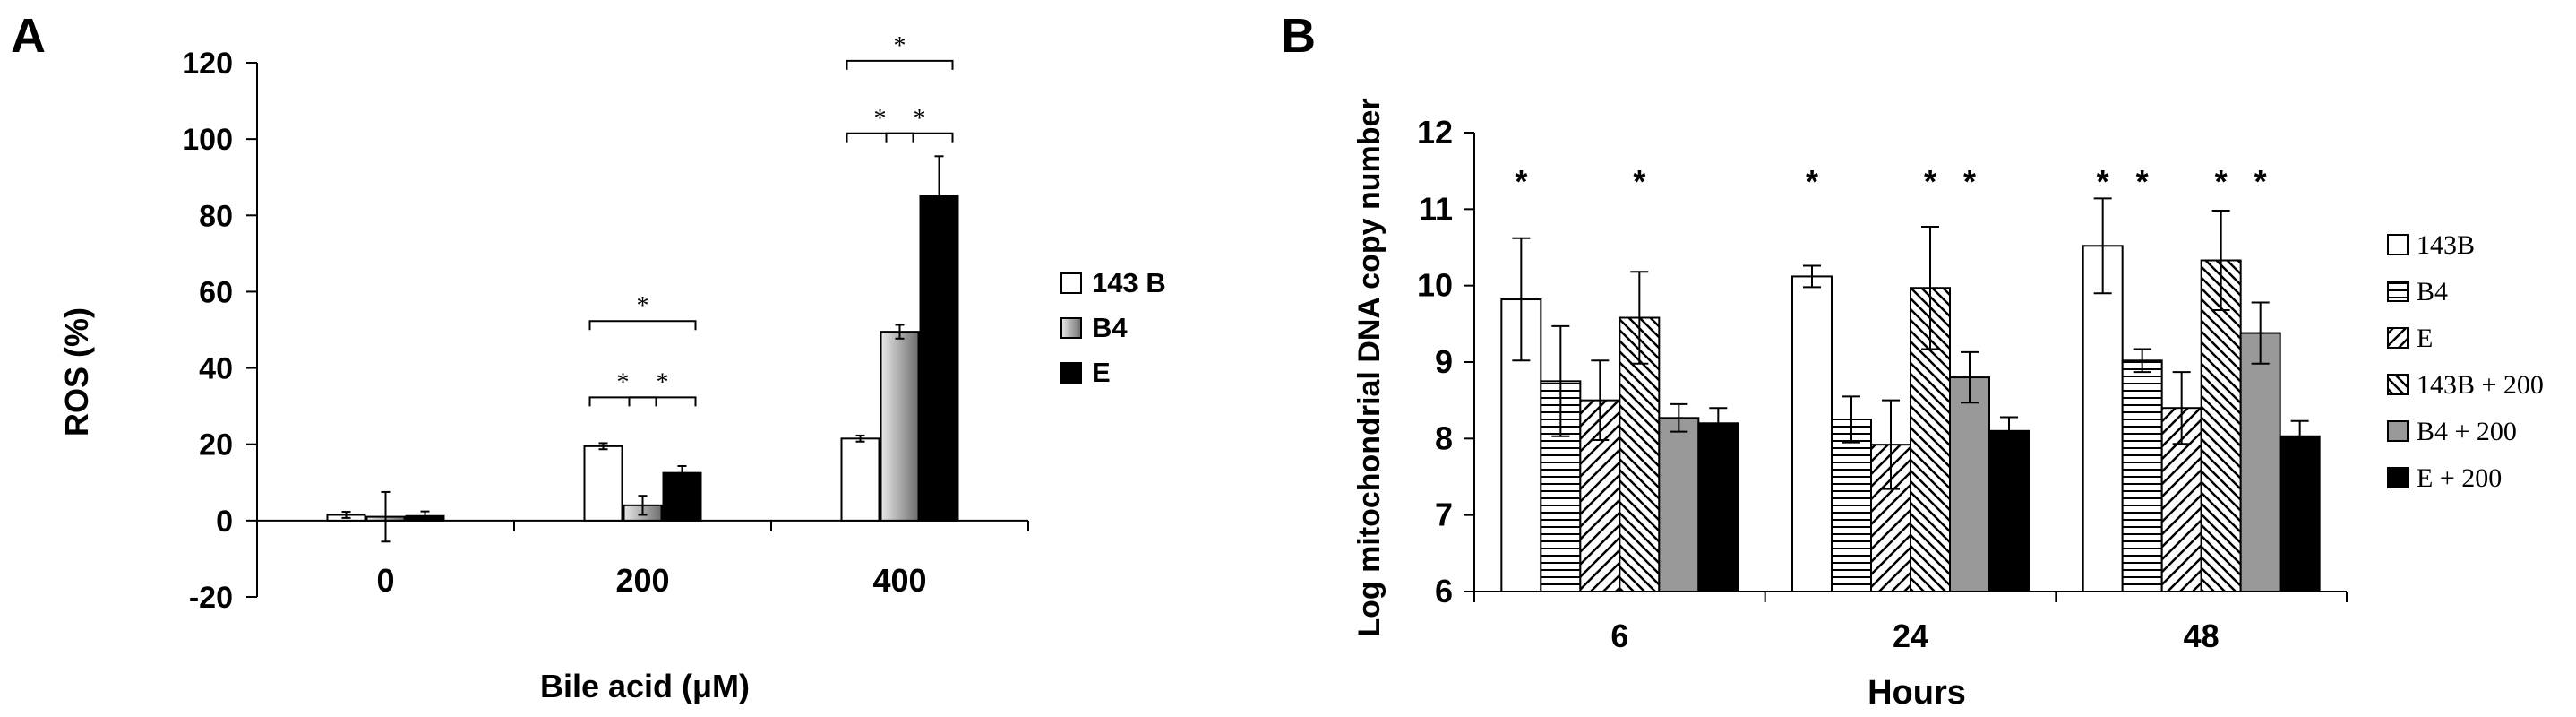  What do you see at coordinates (216, 445) in the screenshot?
I see `y-tick-label: 20` at bounding box center [216, 445].